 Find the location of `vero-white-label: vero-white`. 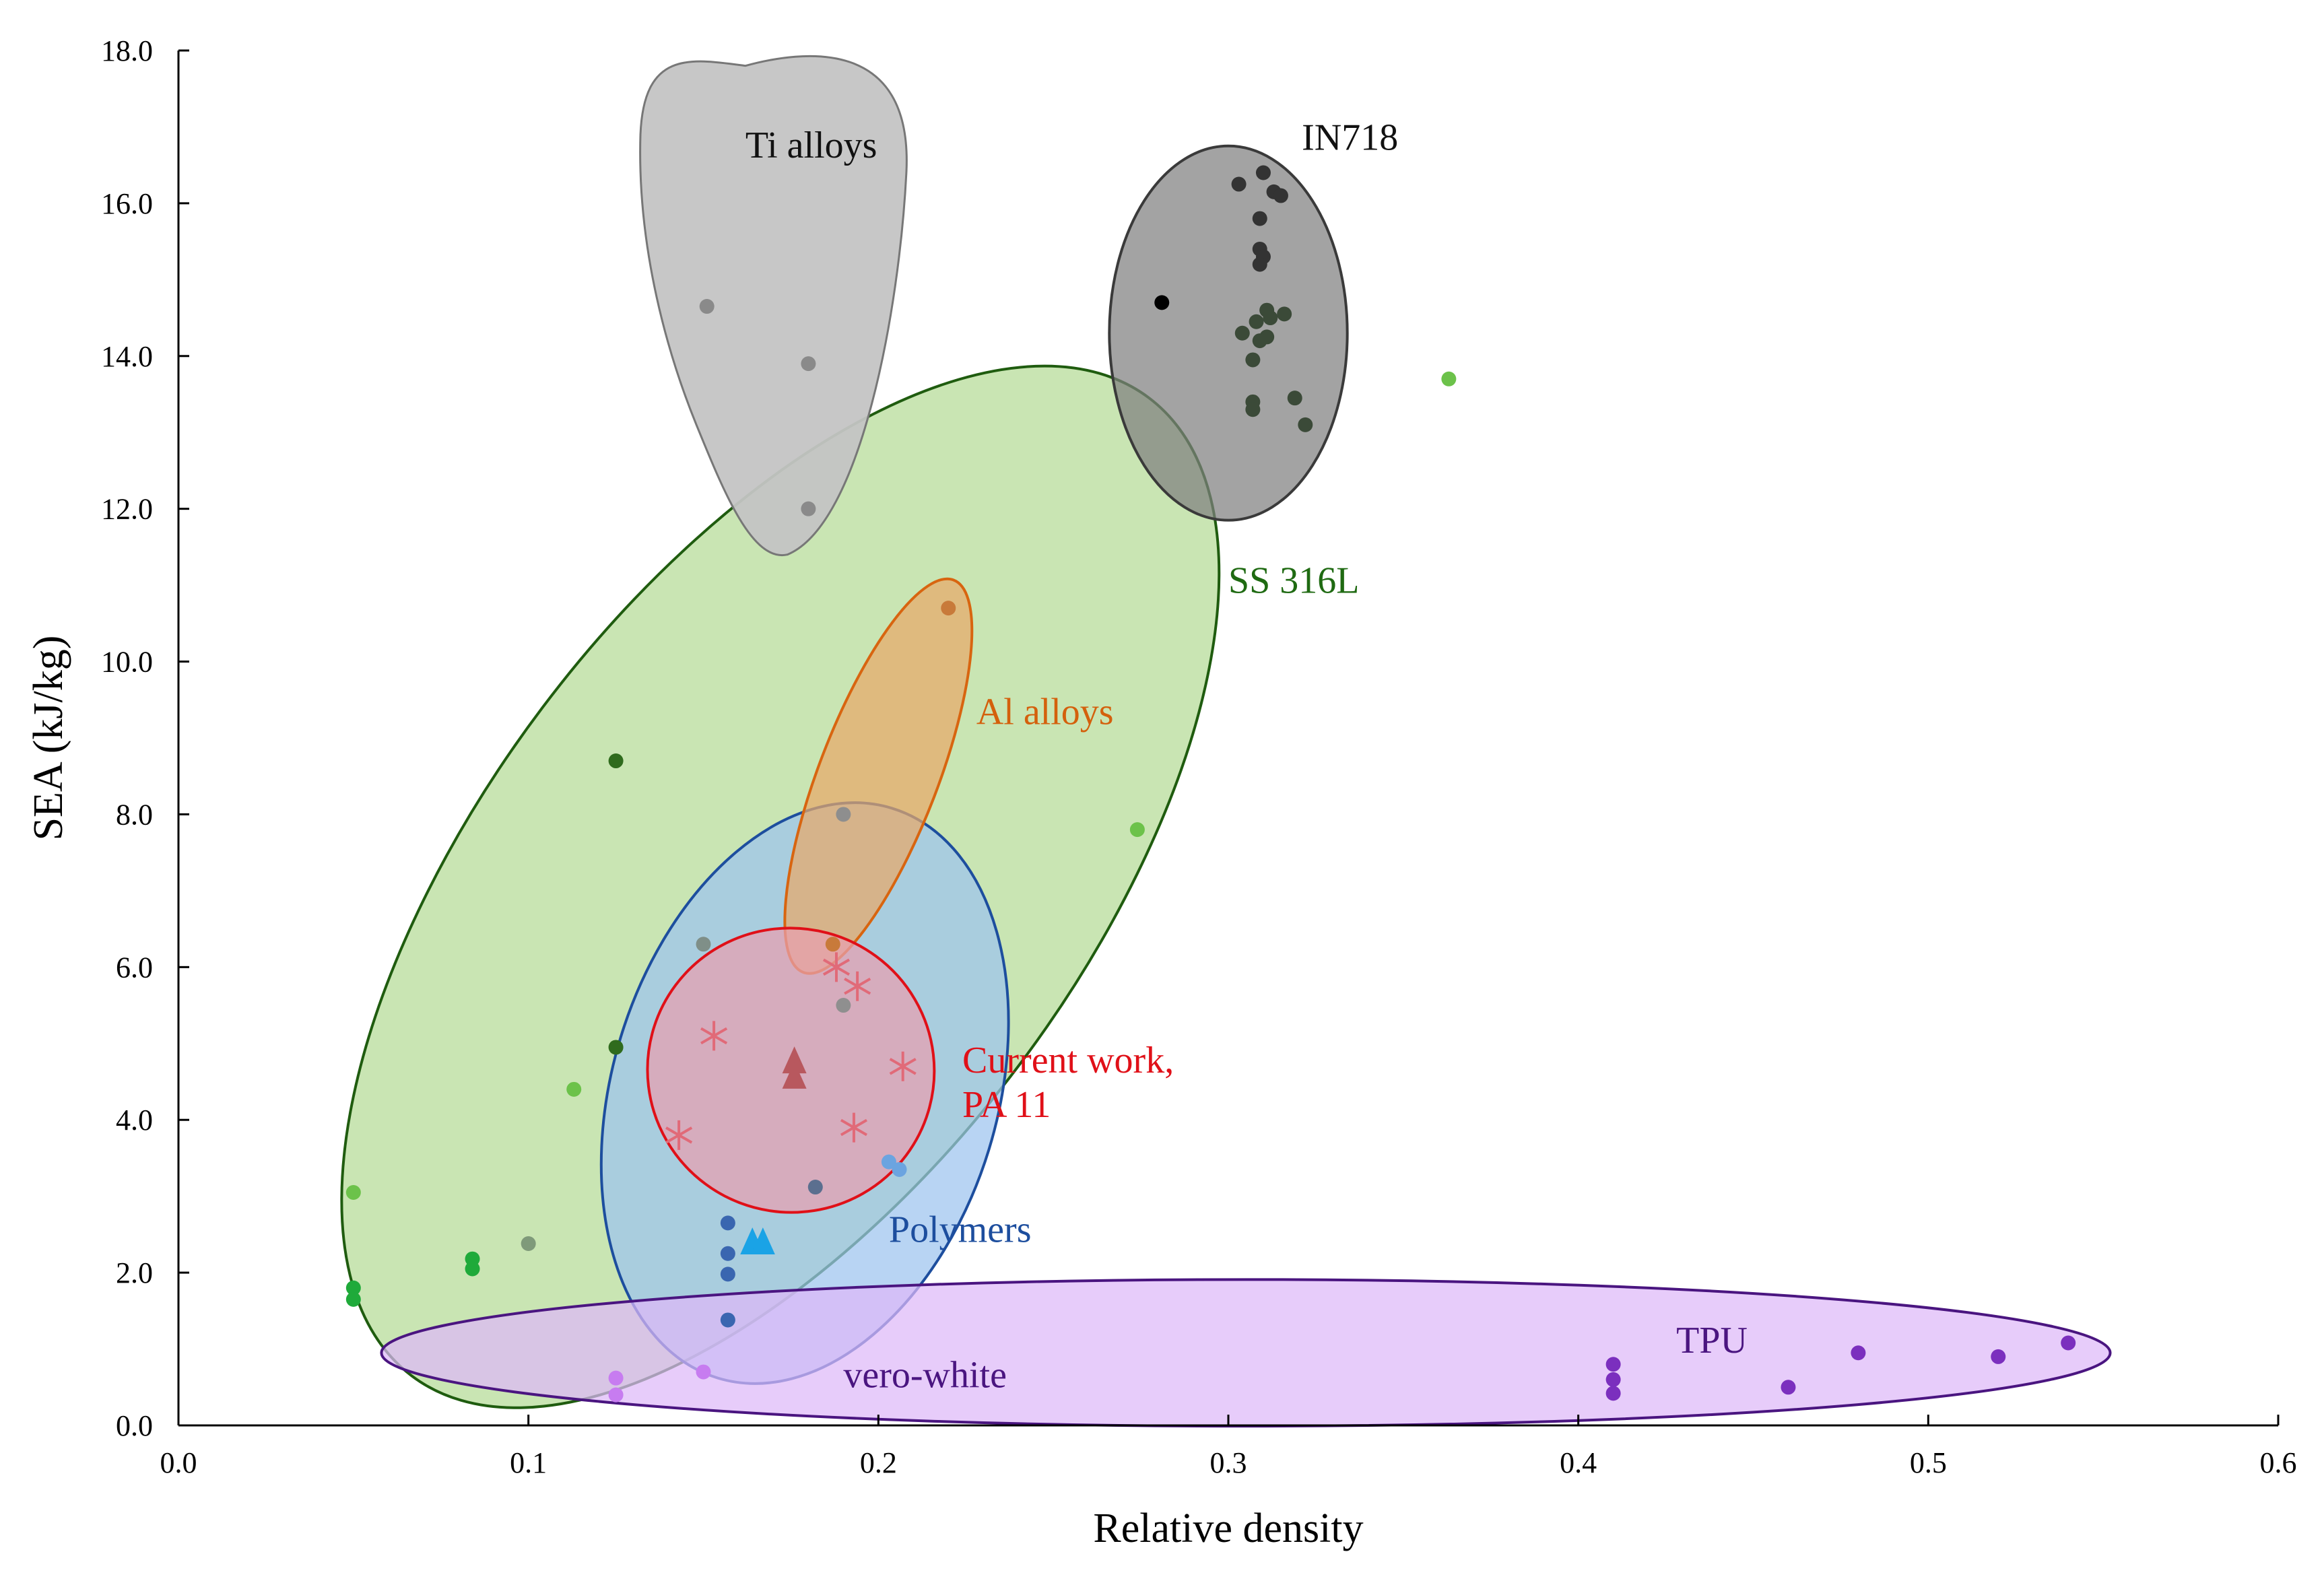

vero-white-label: vero-white is located at coordinates (925, 1375).